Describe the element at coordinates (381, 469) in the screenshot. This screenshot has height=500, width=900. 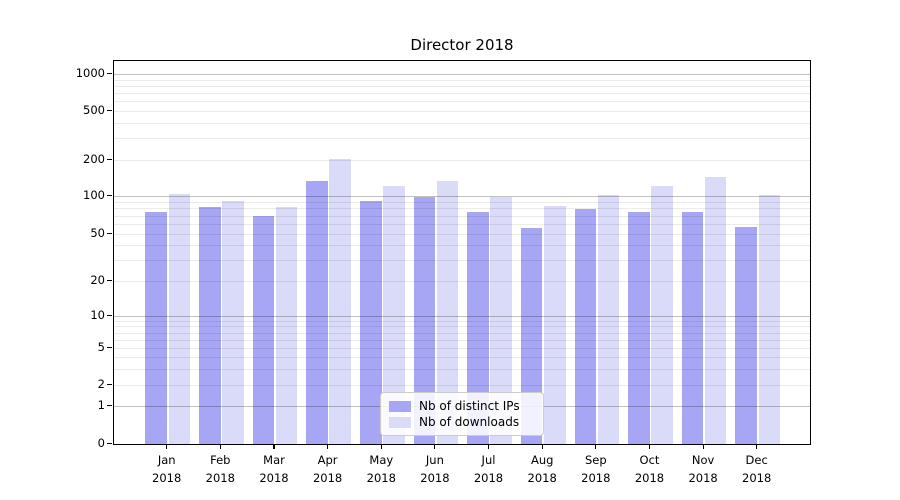
I see `x-axis-tick-label: May 2018` at that location.